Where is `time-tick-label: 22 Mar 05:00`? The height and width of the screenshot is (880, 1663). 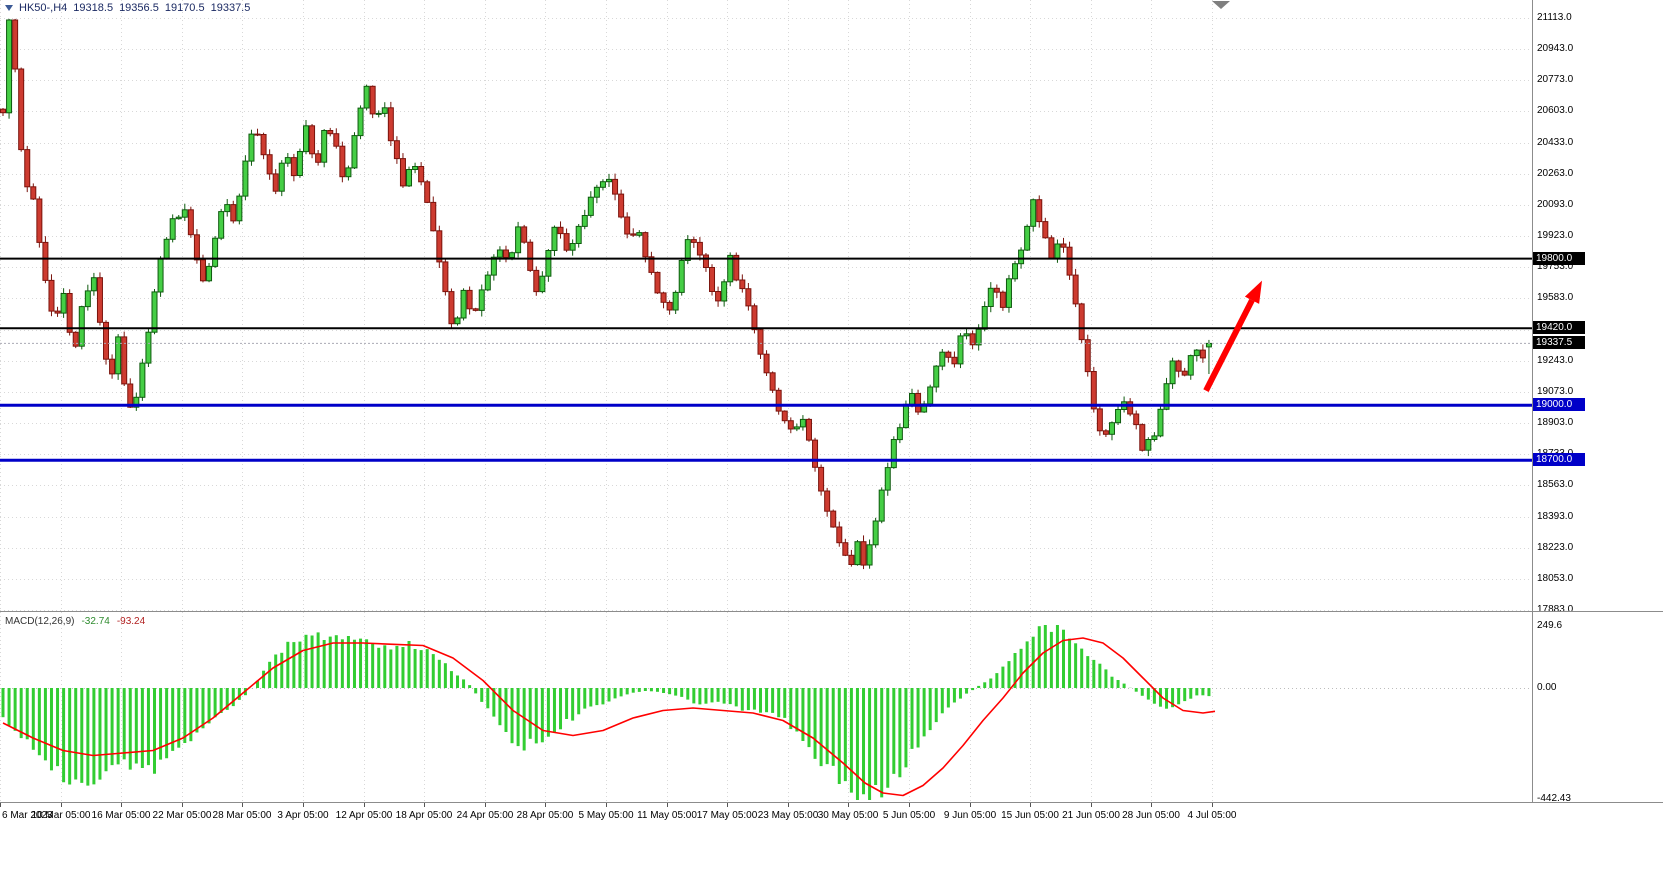
time-tick-label: 22 Mar 05:00 is located at coordinates (182, 815).